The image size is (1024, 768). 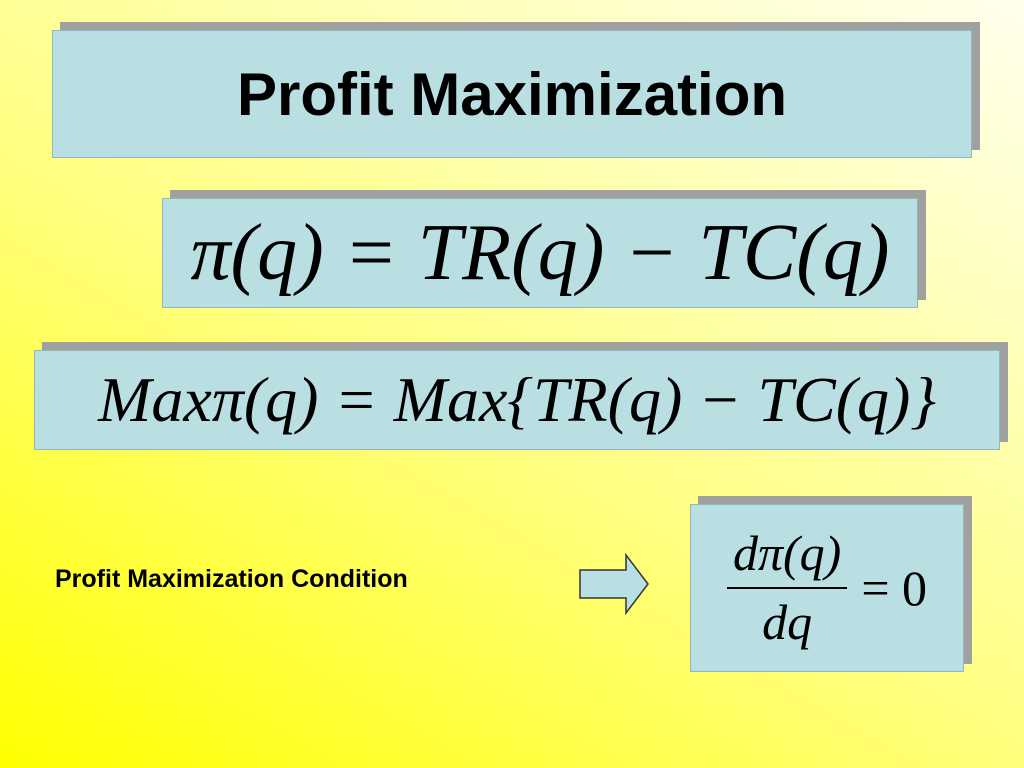 I want to click on numerator: dπ(q), so click(x=787, y=557).